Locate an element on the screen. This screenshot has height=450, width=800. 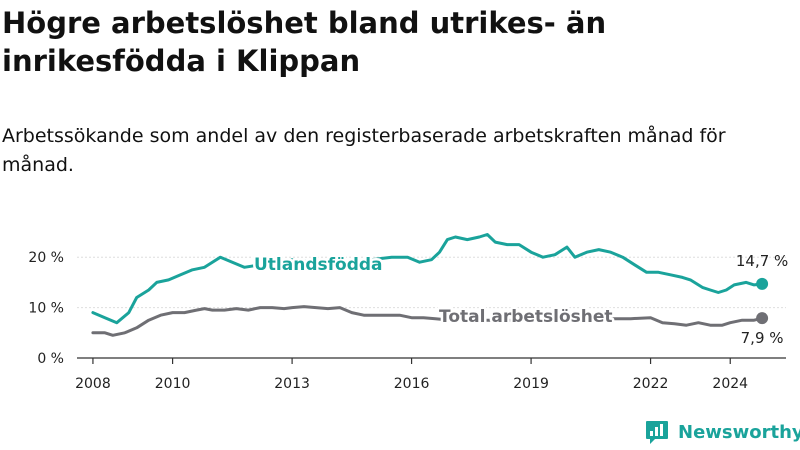
end-marker-total is located at coordinates (762, 318).